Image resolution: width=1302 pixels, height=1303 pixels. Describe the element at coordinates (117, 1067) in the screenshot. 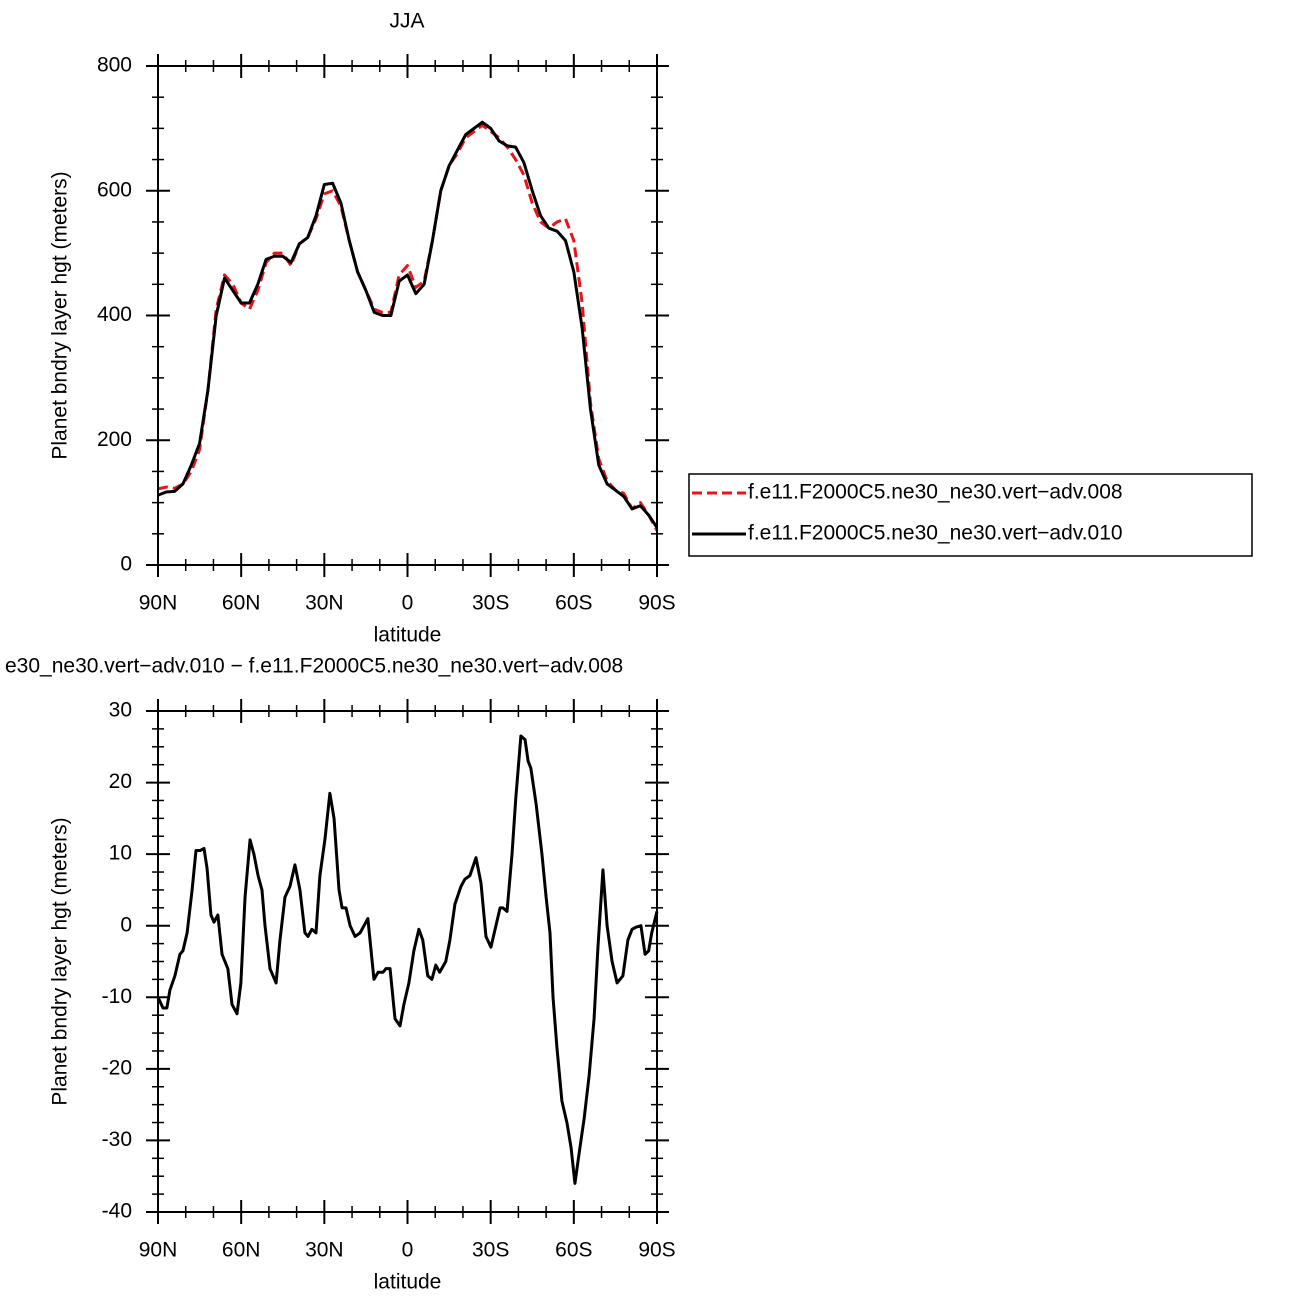

I see `y-tick-label: -20` at that location.